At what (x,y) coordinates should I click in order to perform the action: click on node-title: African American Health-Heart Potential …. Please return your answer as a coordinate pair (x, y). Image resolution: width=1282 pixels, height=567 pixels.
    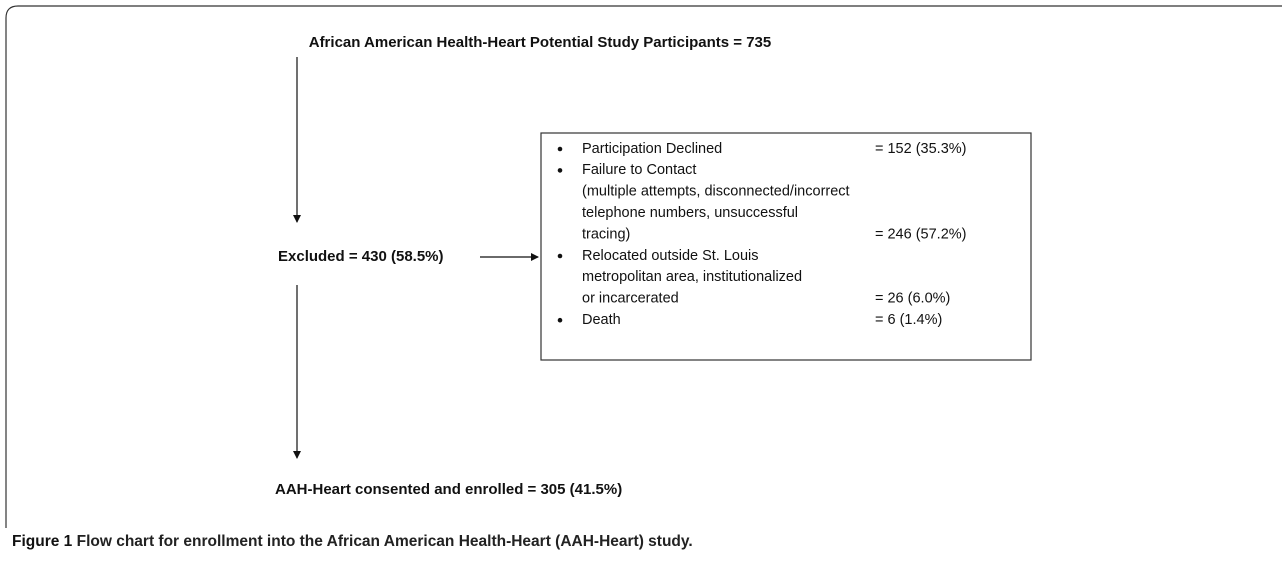
    Looking at the image, I should click on (540, 42).